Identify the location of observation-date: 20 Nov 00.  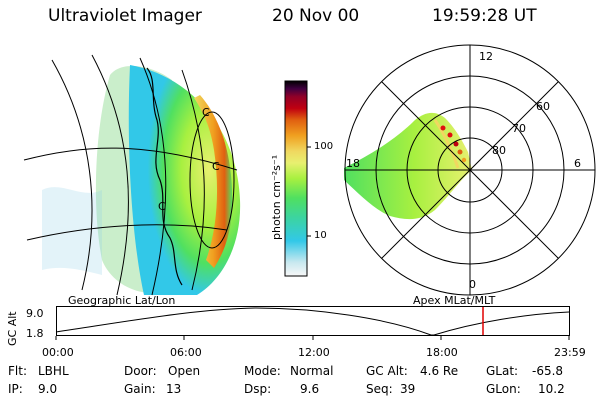
(316, 16).